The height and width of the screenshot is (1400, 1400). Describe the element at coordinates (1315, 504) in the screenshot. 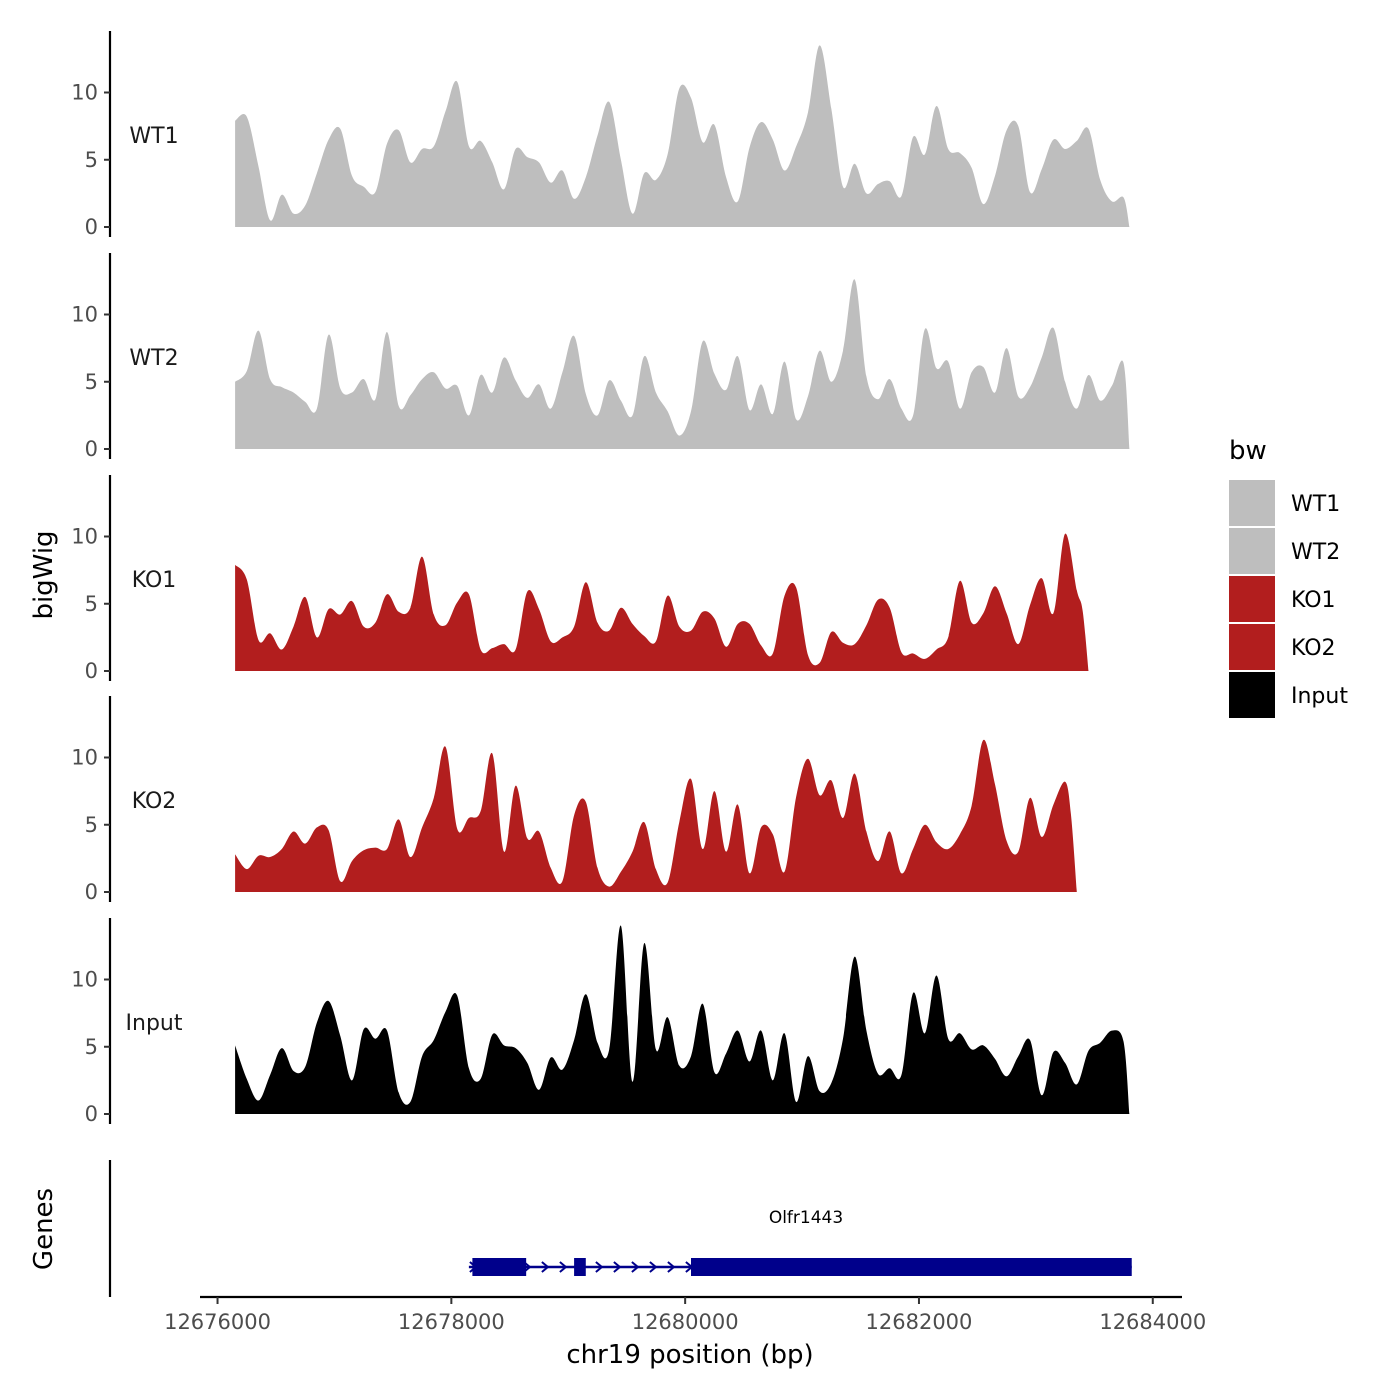

I see `legend-label: WT1` at that location.